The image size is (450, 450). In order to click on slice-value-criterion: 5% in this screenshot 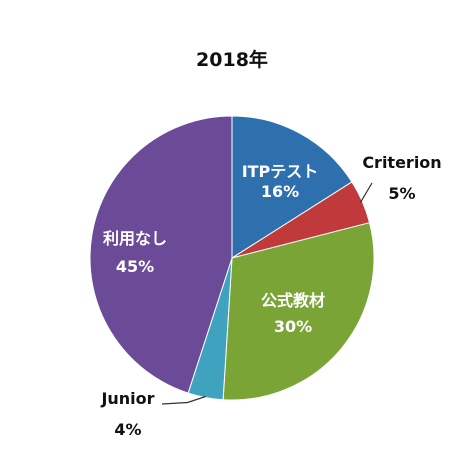, I will do `click(401, 193)`.